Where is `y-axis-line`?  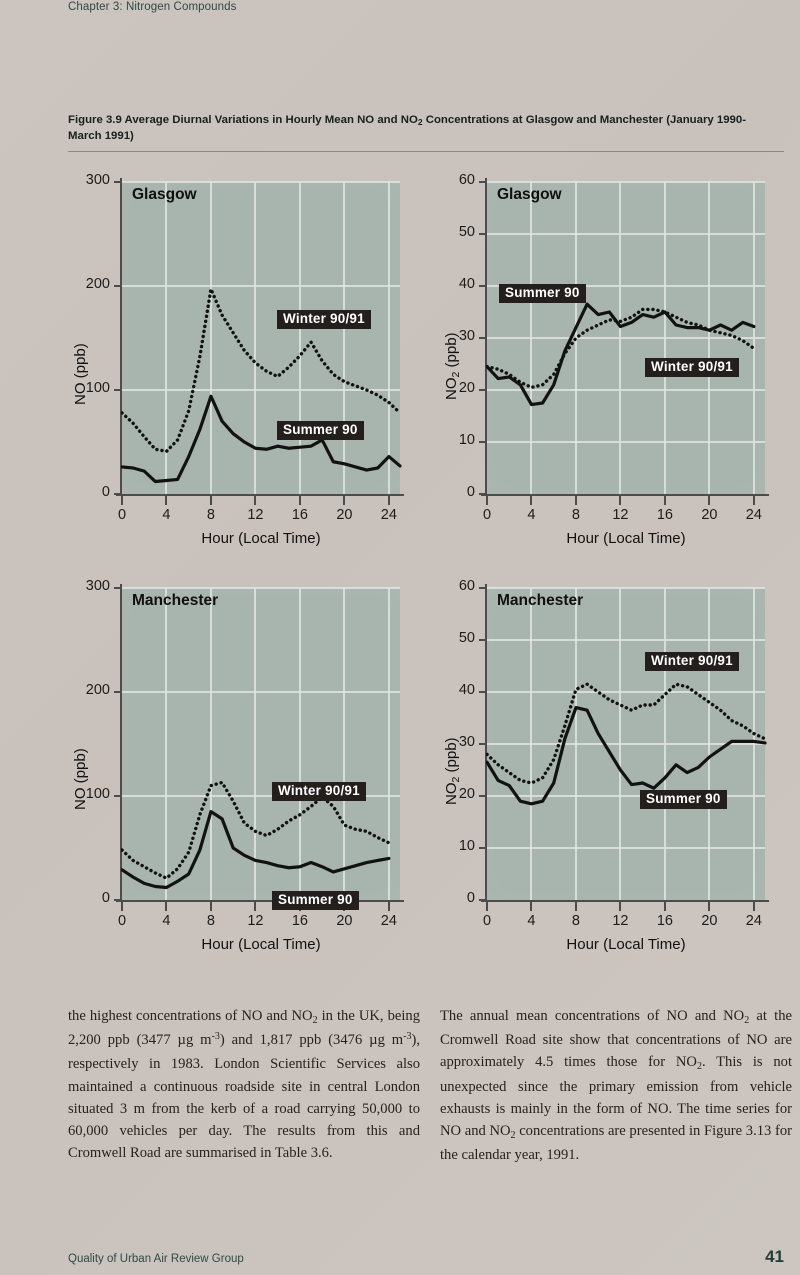 y-axis-line is located at coordinates (121, 743).